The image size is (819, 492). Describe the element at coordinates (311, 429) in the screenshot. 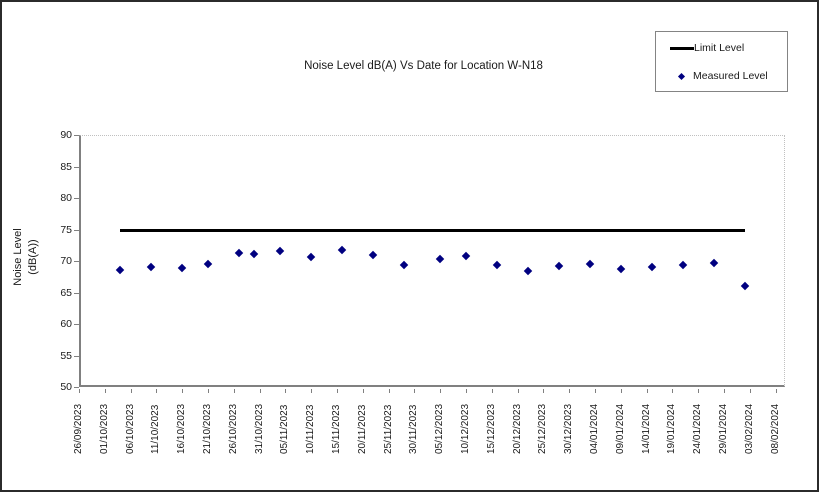

I see `x-tick-label: 10/11/2023` at that location.